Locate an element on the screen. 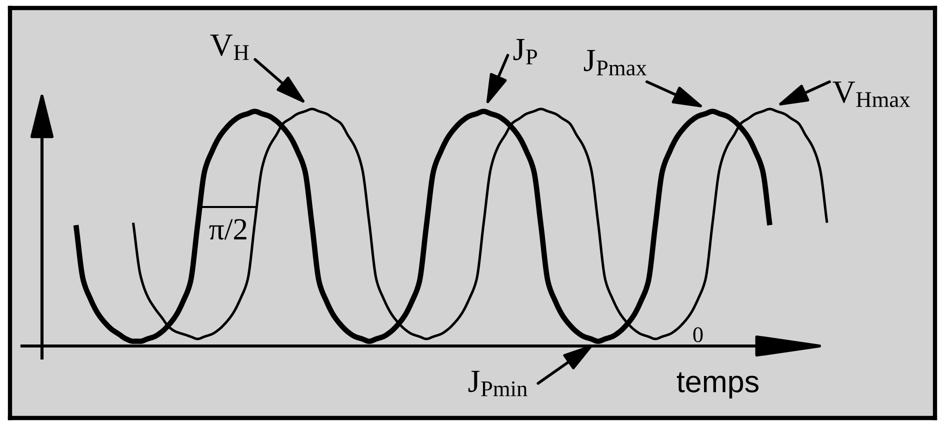  text: V$_{H}$ is located at coordinates (229, 47).